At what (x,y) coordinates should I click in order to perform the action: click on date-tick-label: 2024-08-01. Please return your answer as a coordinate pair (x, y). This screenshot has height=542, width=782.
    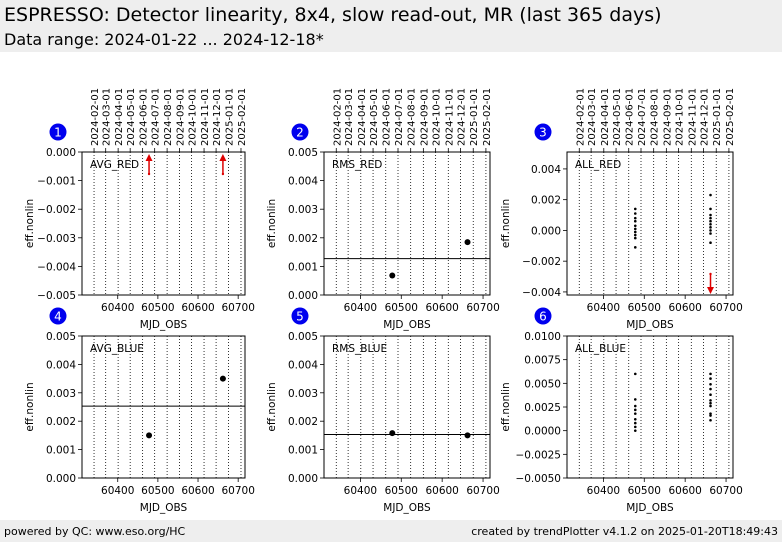
    Looking at the image, I should click on (412, 117).